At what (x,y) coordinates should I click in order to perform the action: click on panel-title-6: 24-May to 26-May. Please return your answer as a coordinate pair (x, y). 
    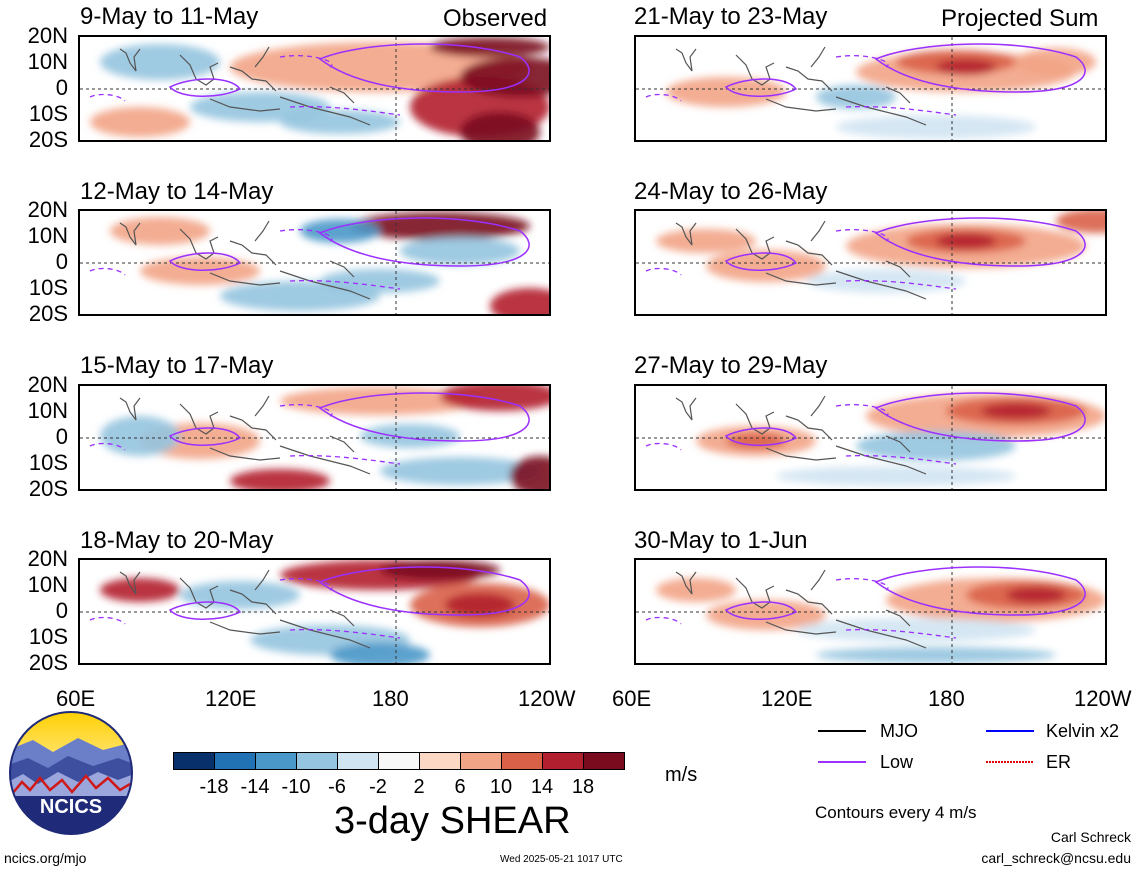
    Looking at the image, I should click on (731, 191).